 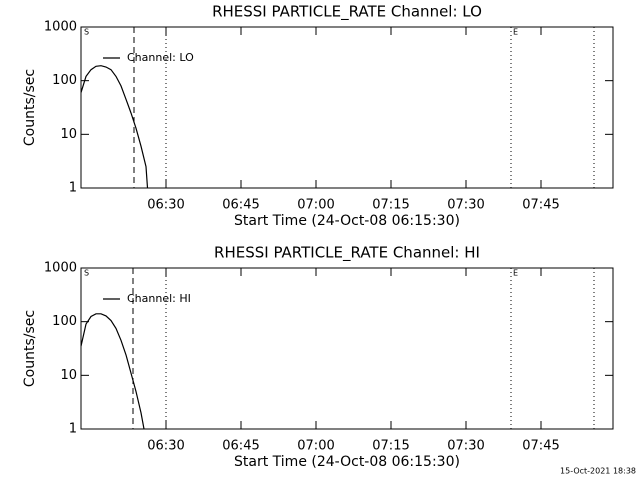 I want to click on timestamp: 15-Oct-2021 18:38, so click(x=598, y=471).